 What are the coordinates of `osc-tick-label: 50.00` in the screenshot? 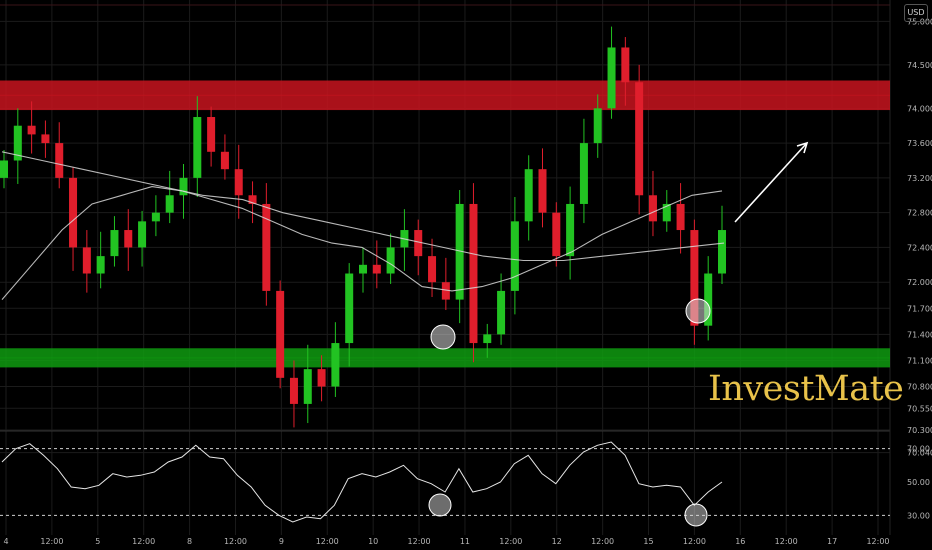 It's located at (918, 482).